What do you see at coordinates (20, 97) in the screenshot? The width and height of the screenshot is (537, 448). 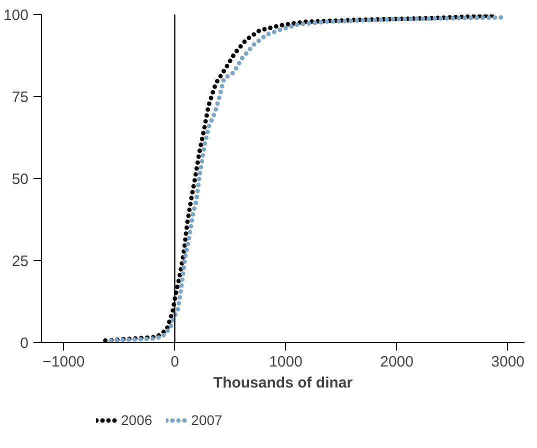 I see `y-tick-label: 75` at bounding box center [20, 97].